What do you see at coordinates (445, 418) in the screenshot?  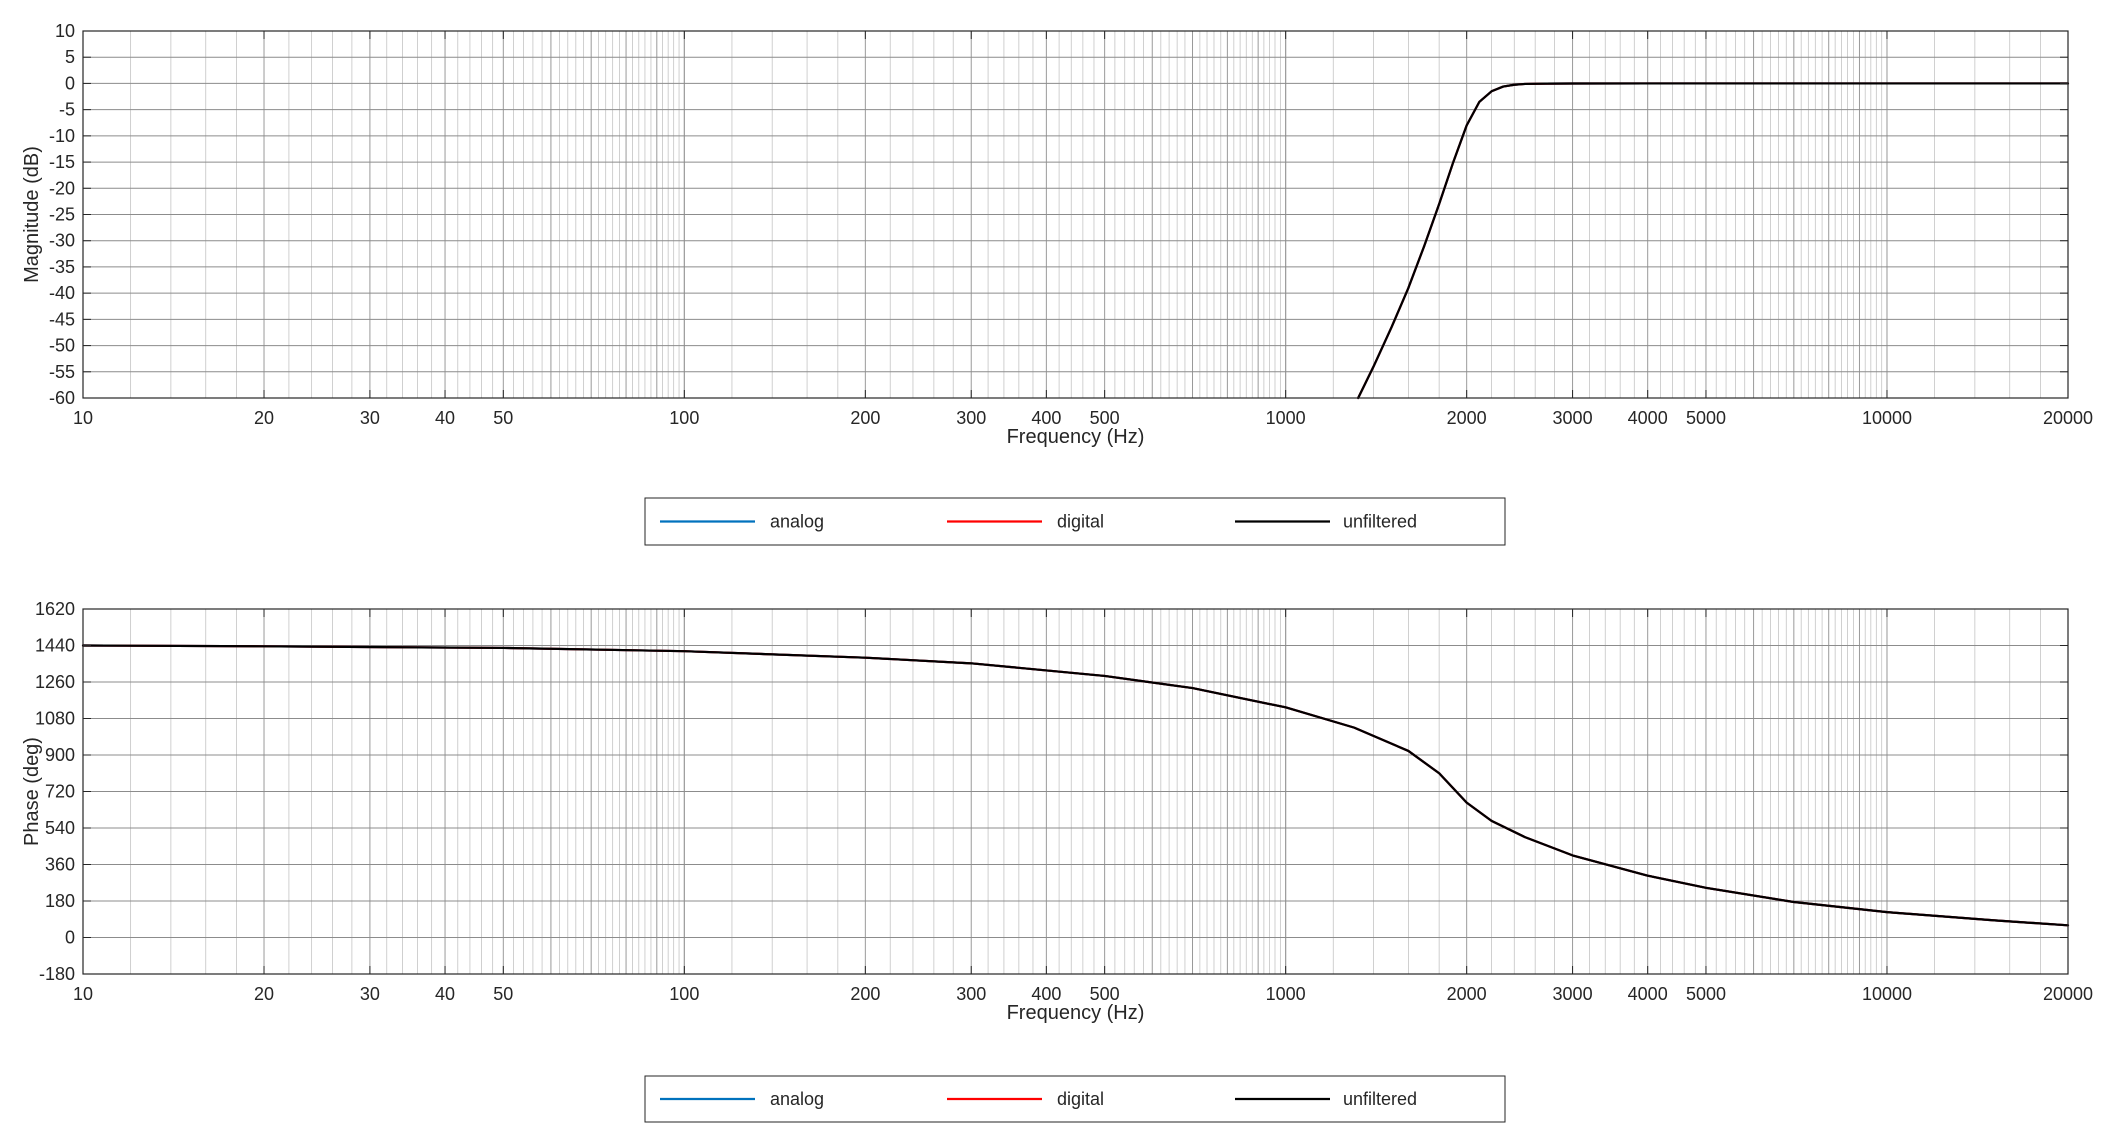 I see `magnitude-x-tick-label: 40` at bounding box center [445, 418].